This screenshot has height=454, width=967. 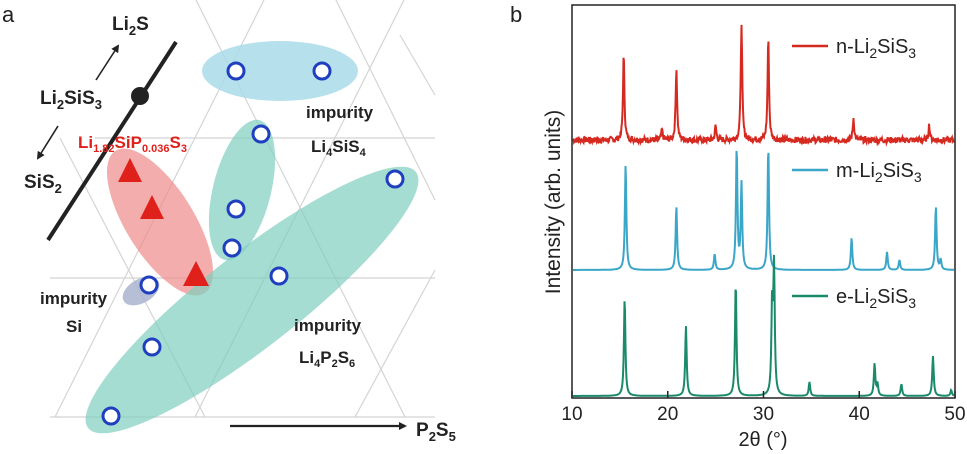 What do you see at coordinates (667, 414) in the screenshot?
I see `x-tick-label: 20` at bounding box center [667, 414].